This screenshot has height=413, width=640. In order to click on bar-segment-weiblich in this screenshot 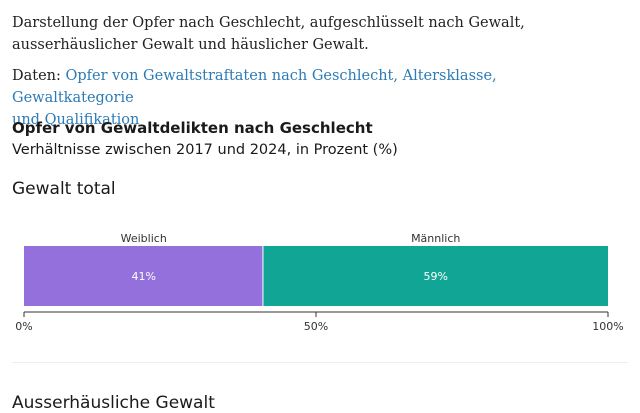, I will do `click(143, 276)`.